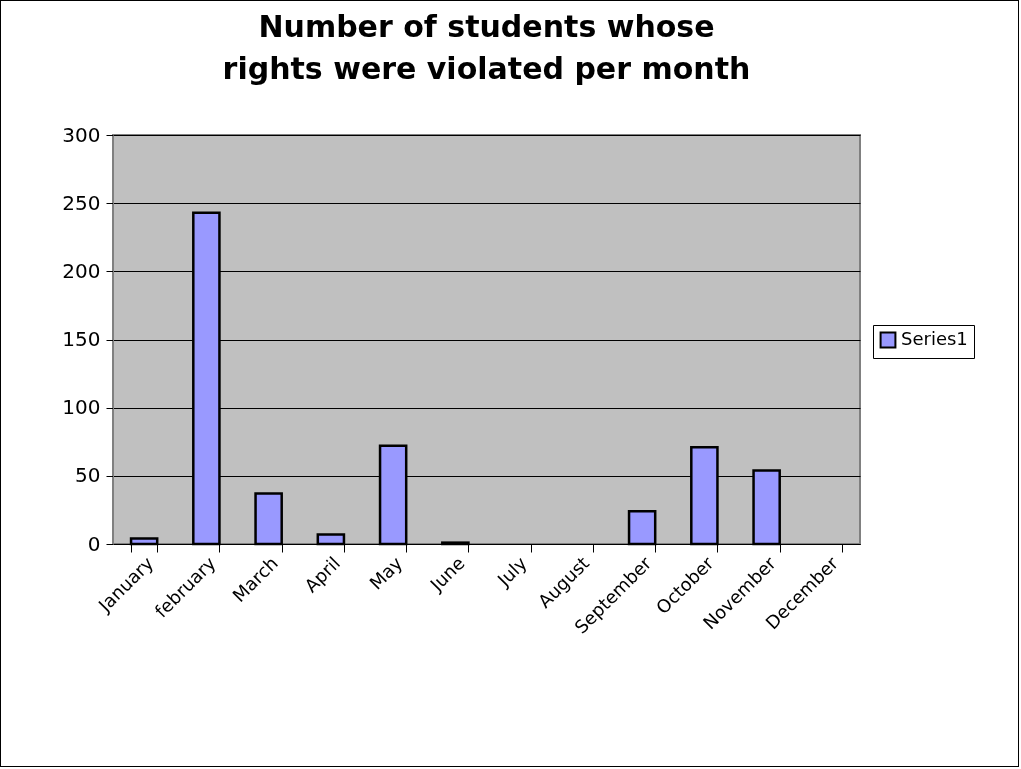  Describe the element at coordinates (486, 47) in the screenshot. I see `chart-title: Number of students whose rights were violated per month` at that location.